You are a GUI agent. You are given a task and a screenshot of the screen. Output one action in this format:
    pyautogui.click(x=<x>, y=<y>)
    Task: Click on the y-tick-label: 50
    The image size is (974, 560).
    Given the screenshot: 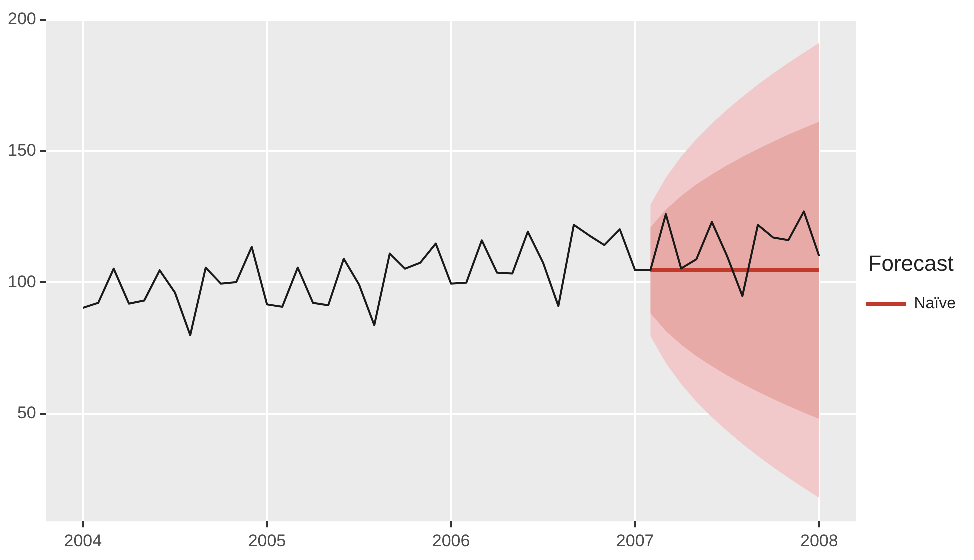 What is the action you would take?
    pyautogui.click(x=26, y=413)
    